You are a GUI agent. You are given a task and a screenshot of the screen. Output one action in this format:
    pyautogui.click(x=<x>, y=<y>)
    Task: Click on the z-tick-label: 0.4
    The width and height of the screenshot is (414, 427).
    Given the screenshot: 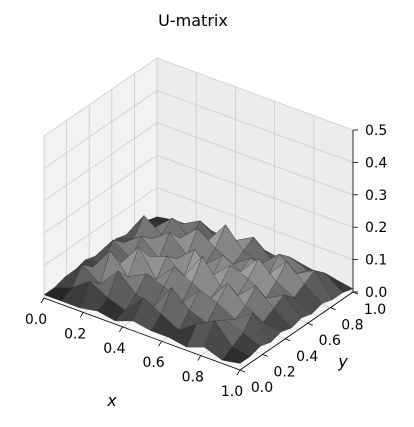 What is the action you would take?
    pyautogui.click(x=376, y=163)
    